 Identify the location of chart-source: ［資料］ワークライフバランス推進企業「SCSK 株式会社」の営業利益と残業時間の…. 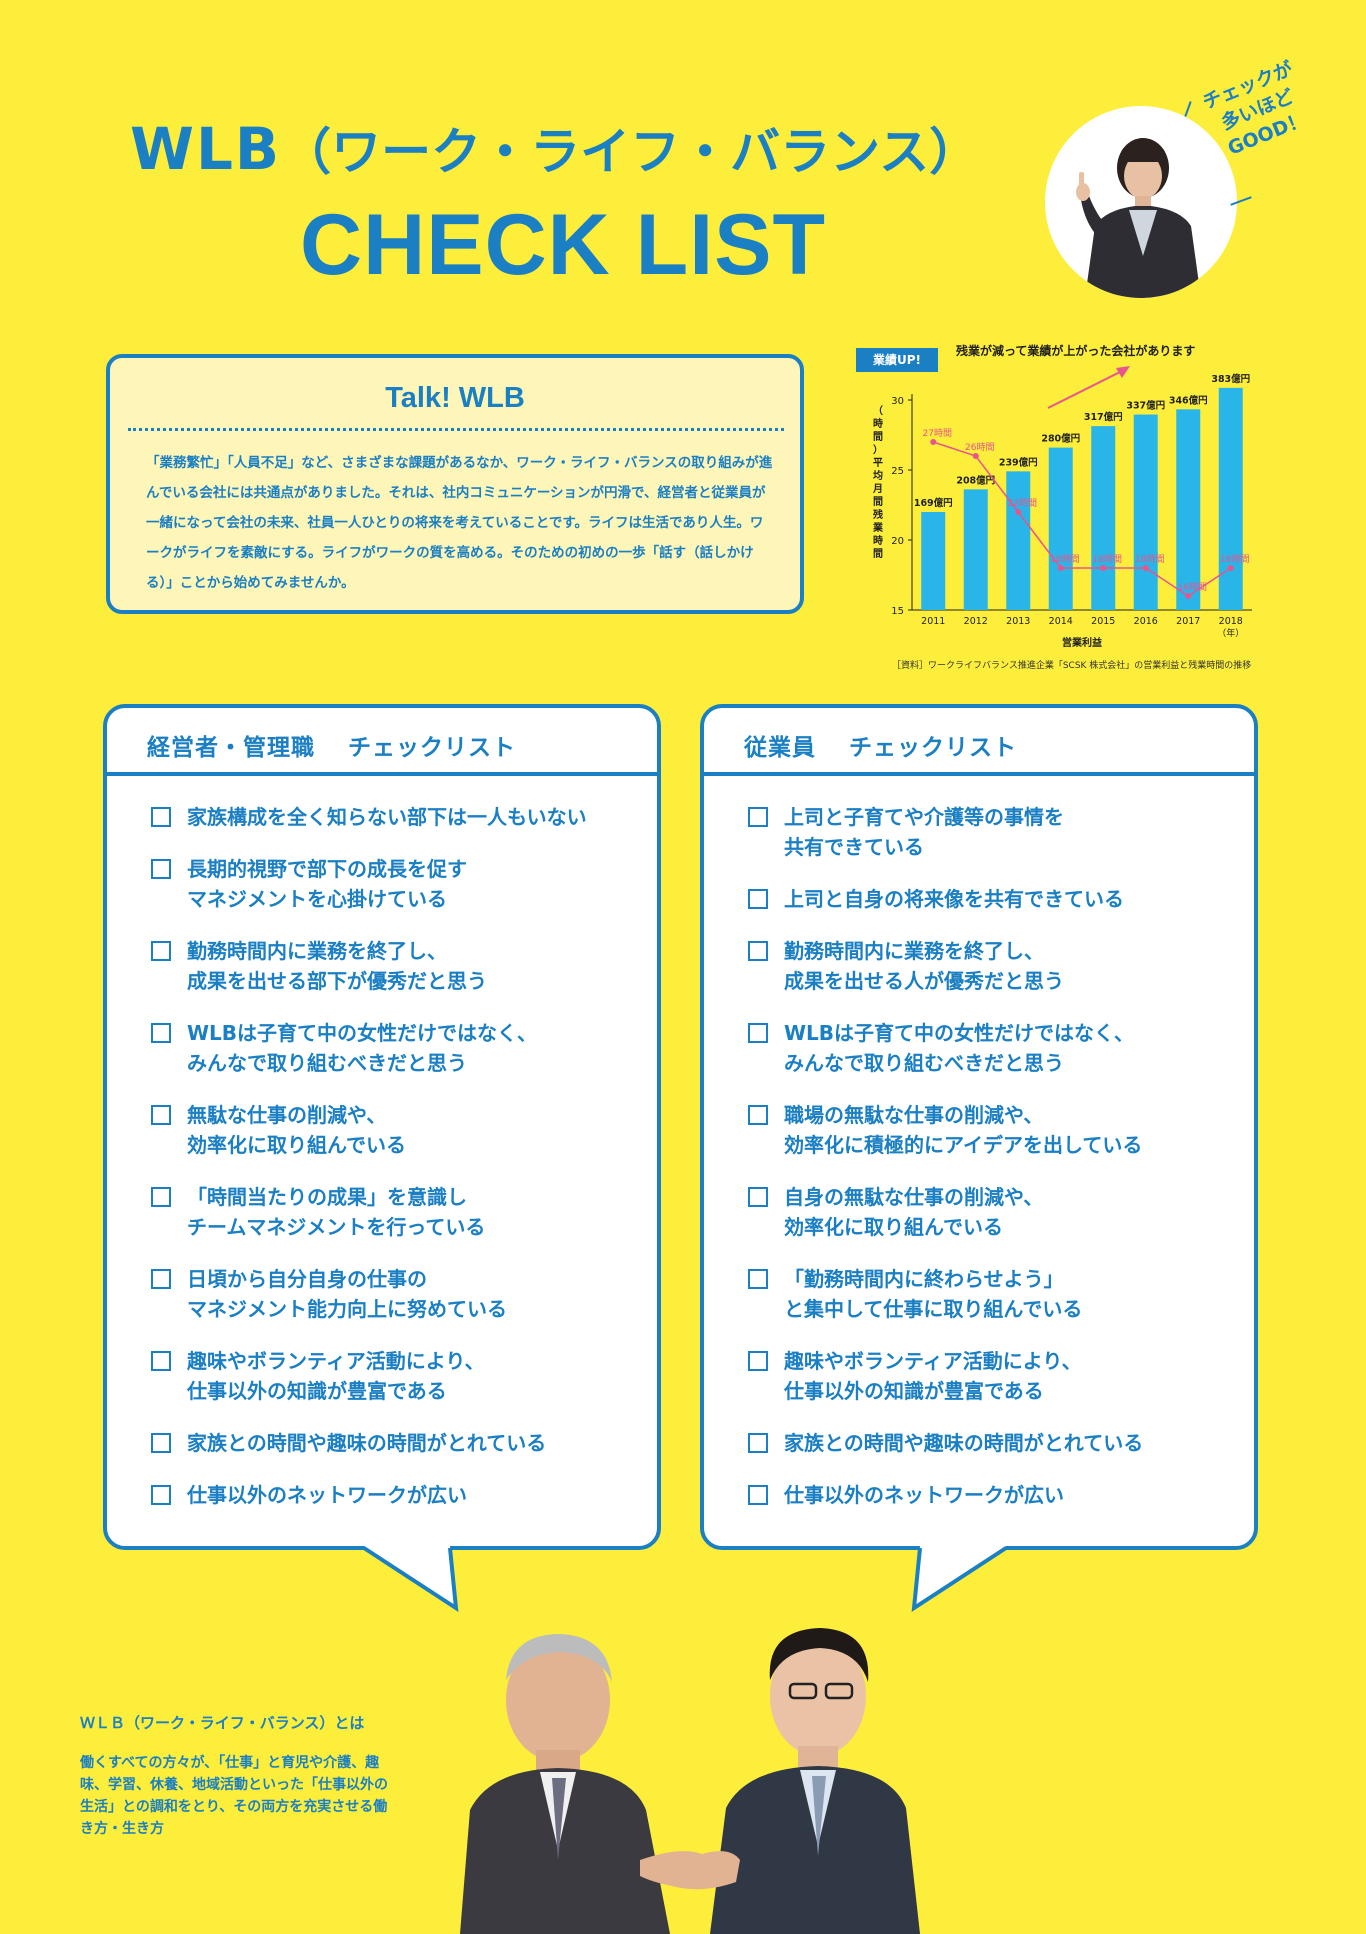
(1072, 666).